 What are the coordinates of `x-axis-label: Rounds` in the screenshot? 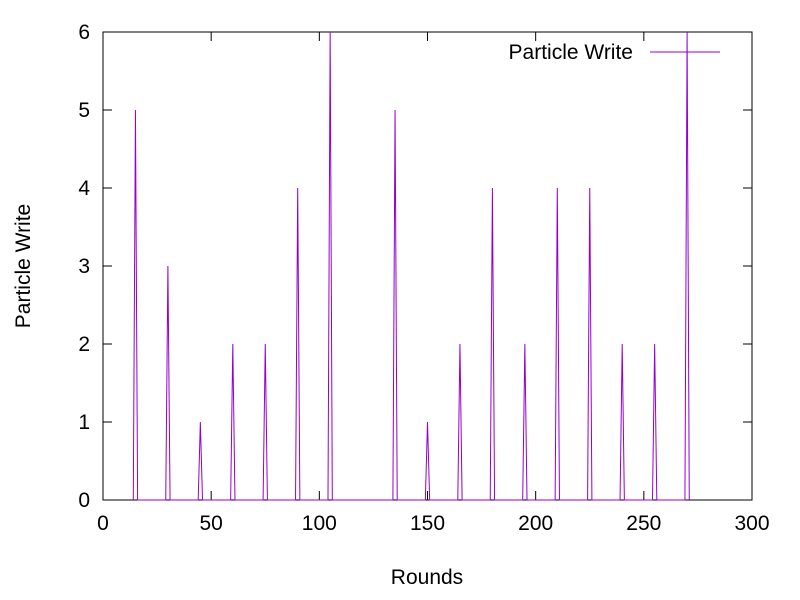 It's located at (427, 577).